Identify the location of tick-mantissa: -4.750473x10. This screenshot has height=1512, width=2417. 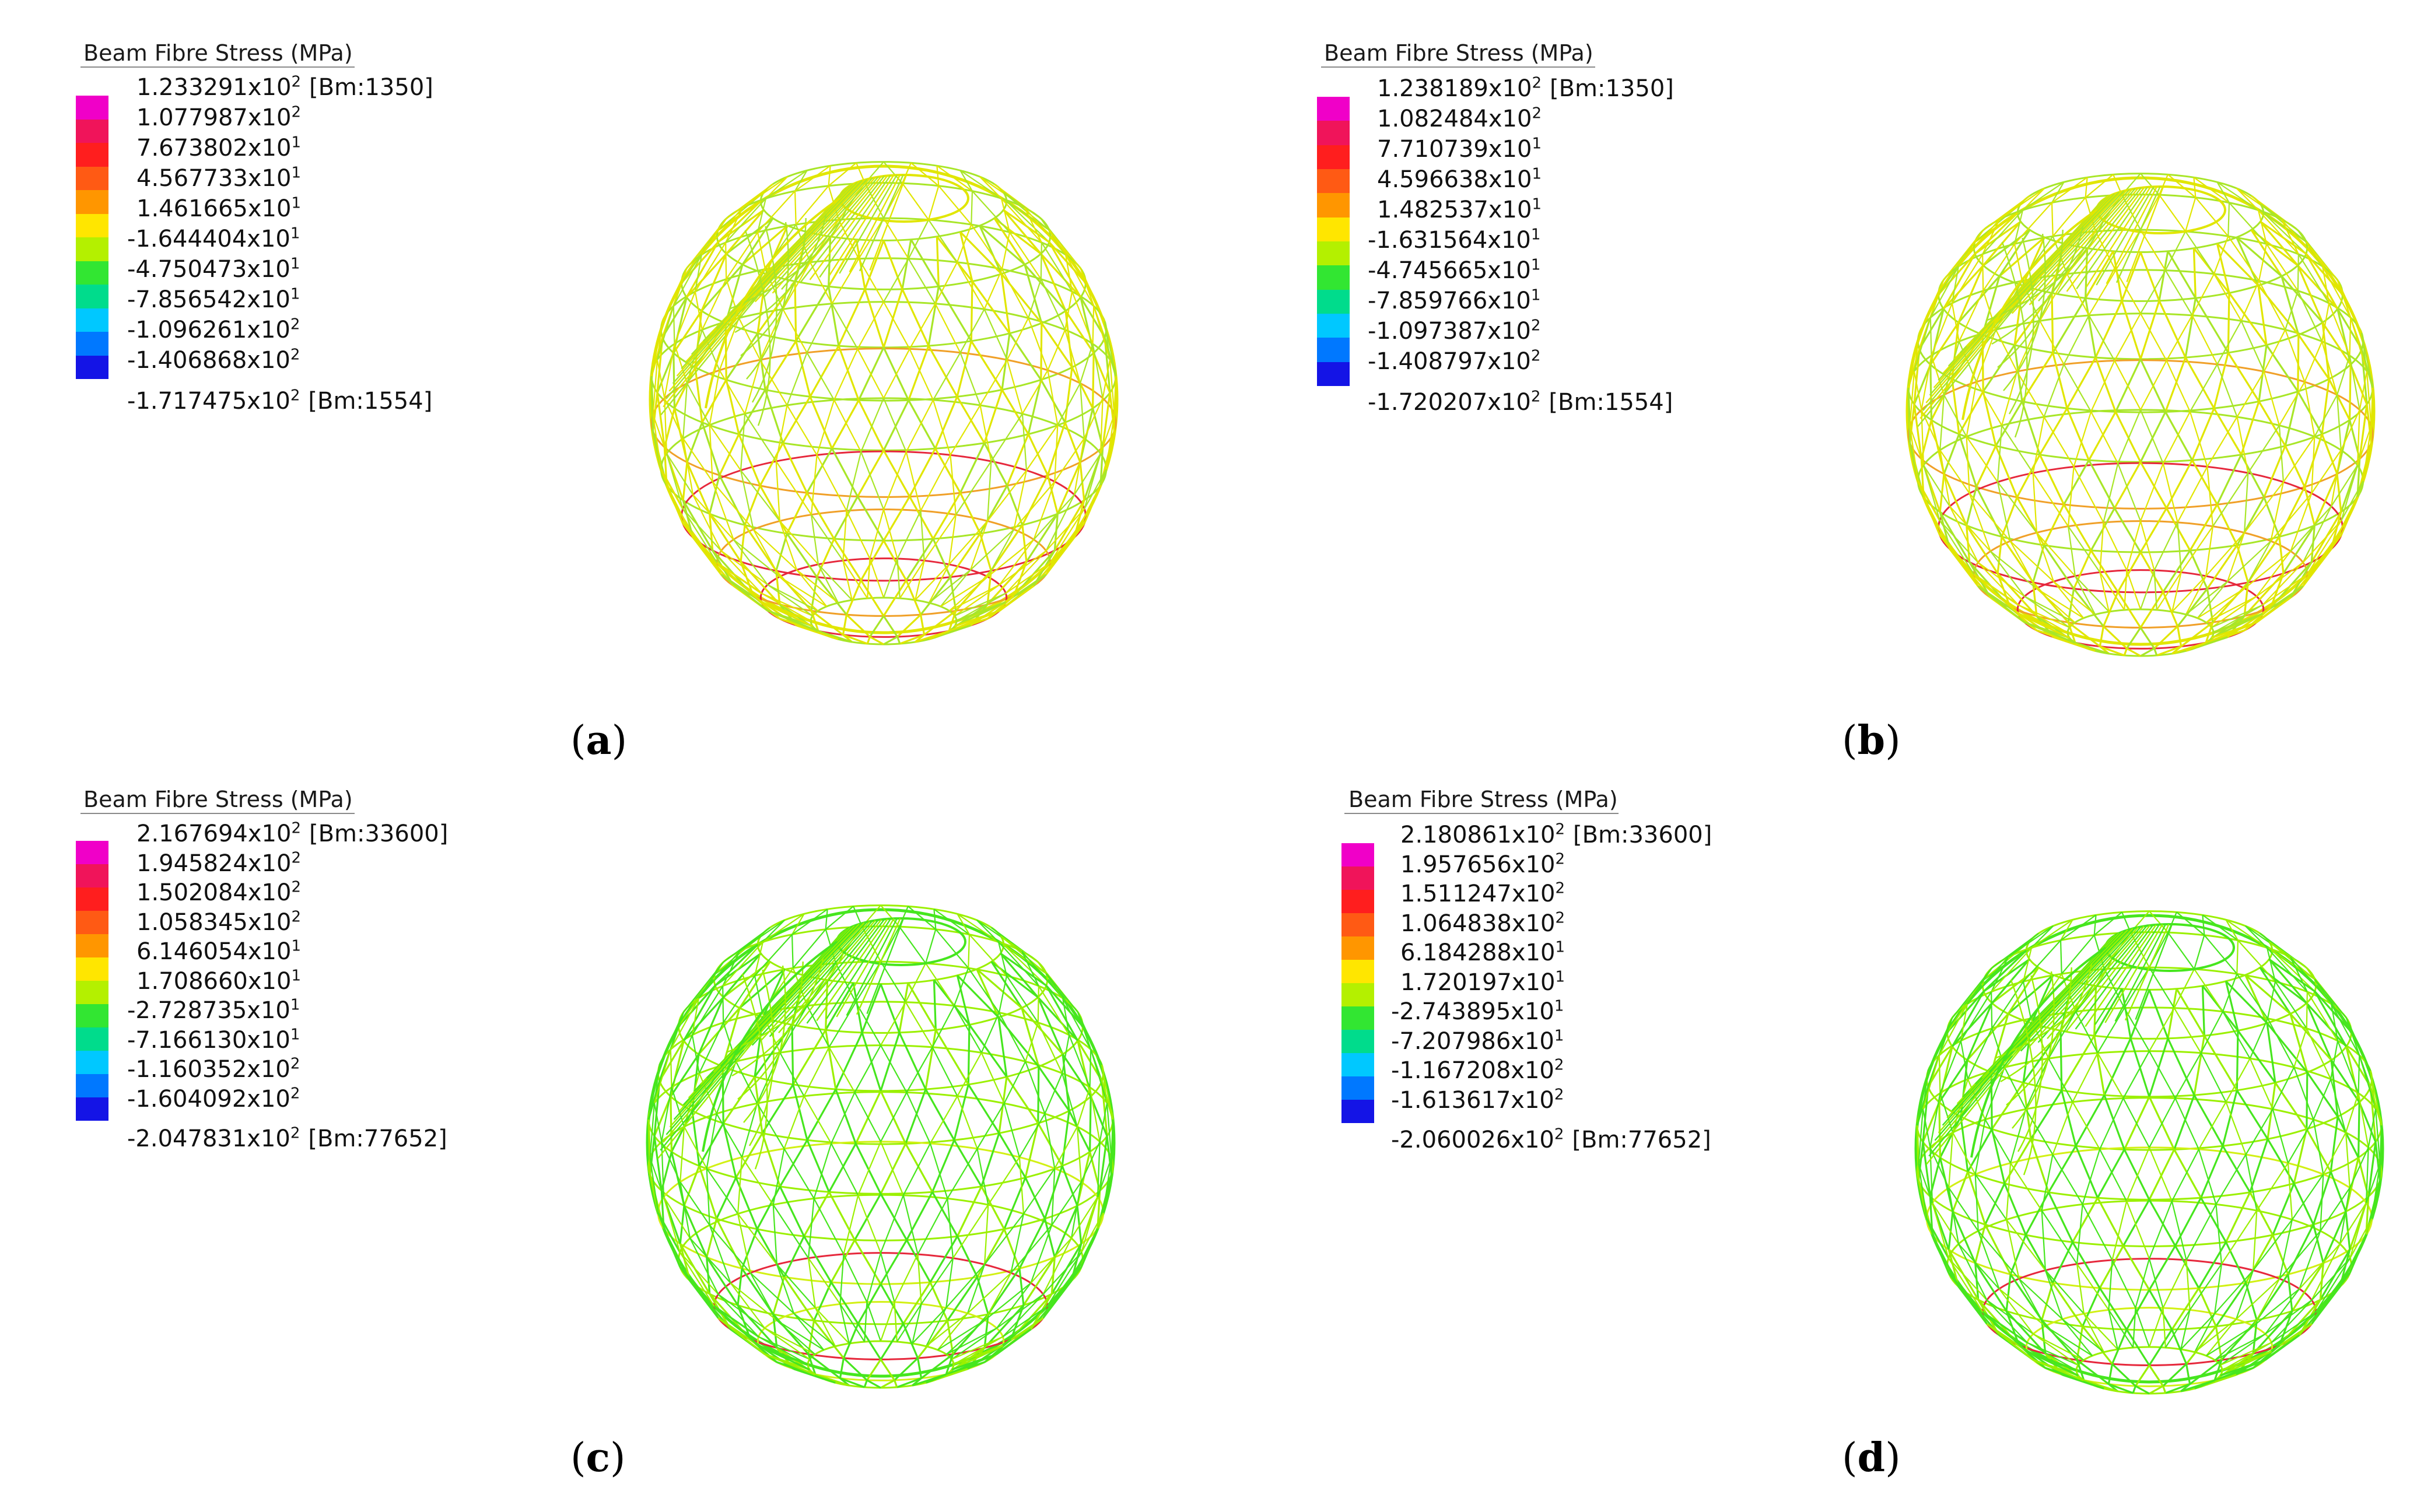
(208, 269).